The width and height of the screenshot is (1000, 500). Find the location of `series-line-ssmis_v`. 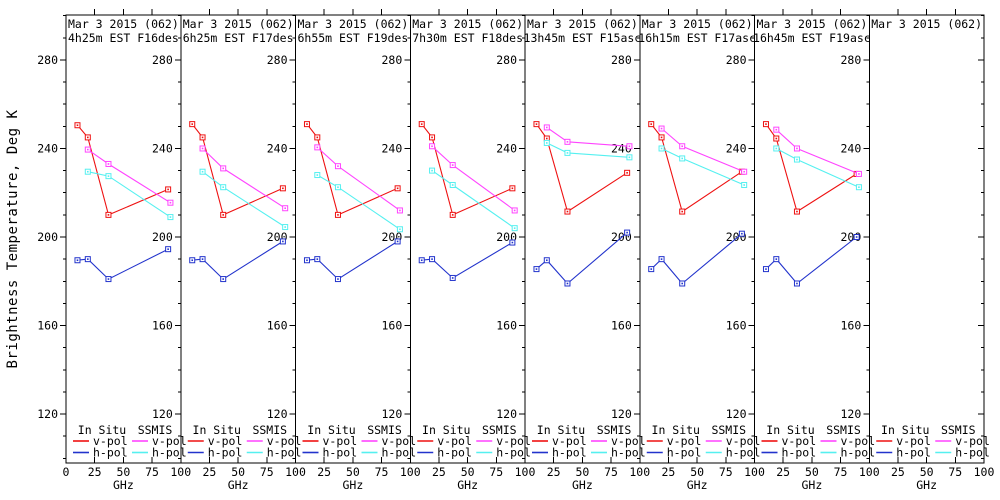

series-line-ssmis_v is located at coordinates (473, 178).